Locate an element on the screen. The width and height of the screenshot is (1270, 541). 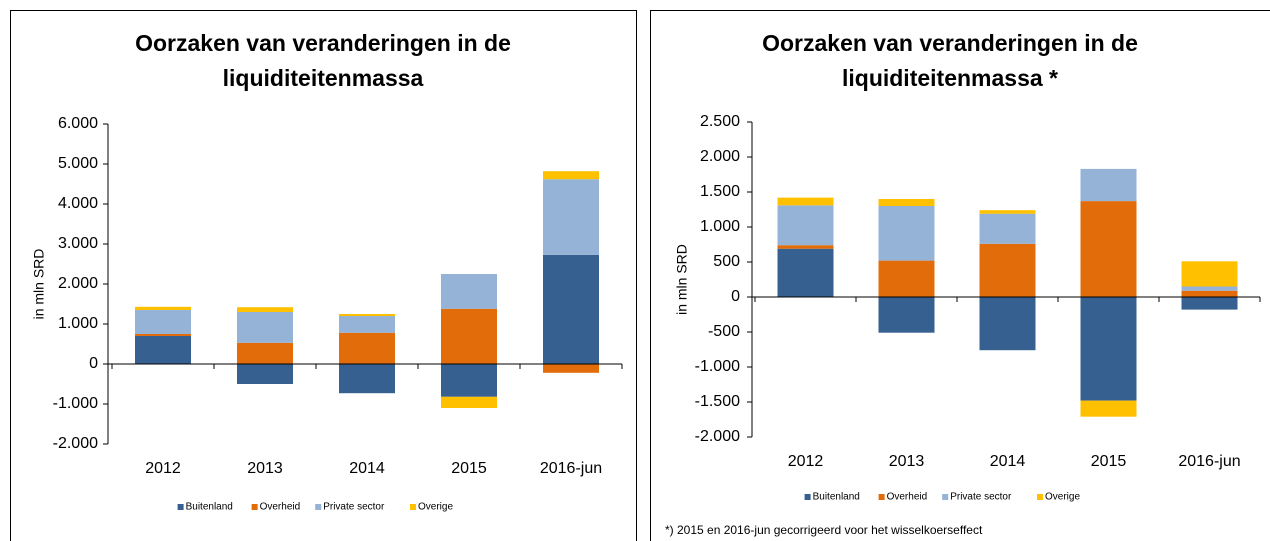
y-tick-label: 1.500 is located at coordinates (720, 191).